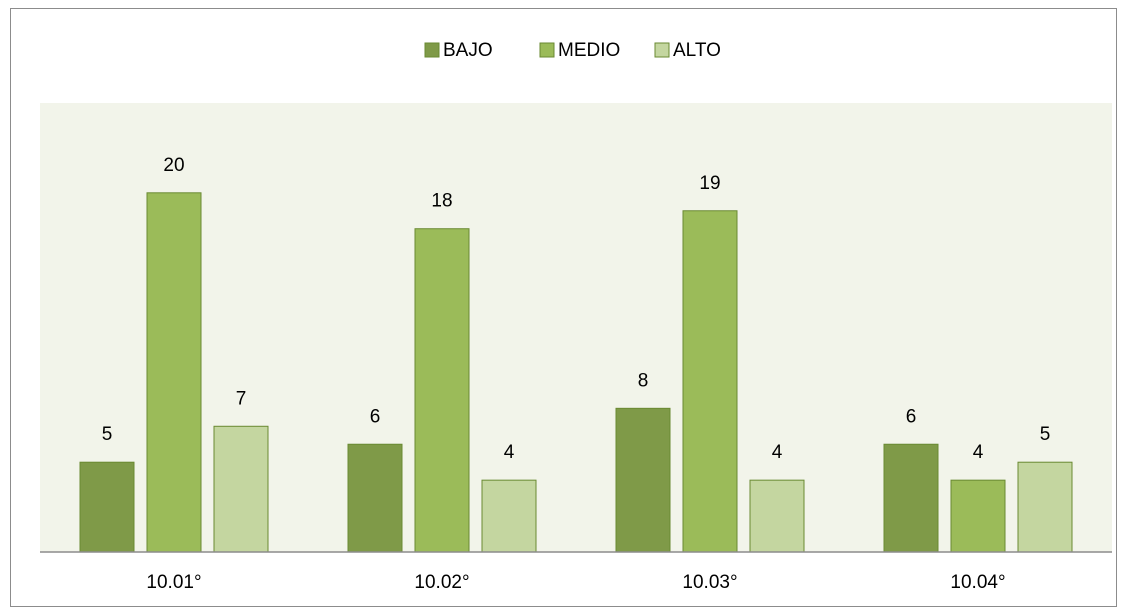  What do you see at coordinates (241, 398) in the screenshot?
I see `data-label: 7` at bounding box center [241, 398].